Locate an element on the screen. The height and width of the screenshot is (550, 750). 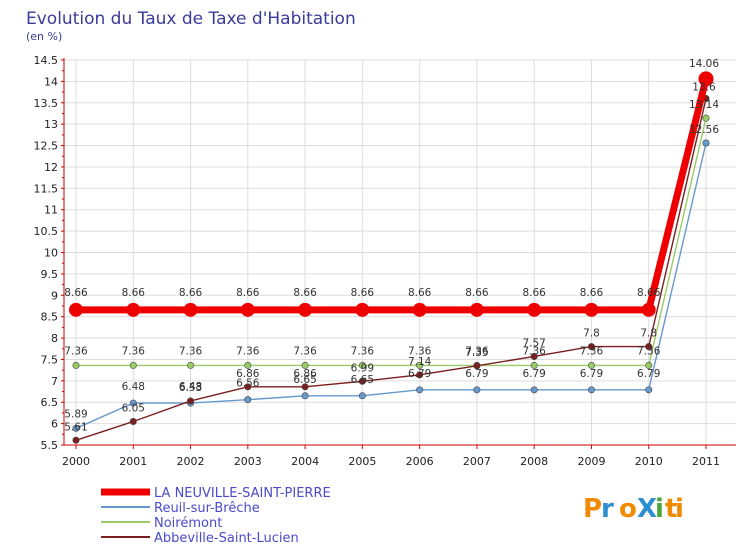
x-tick-label: 2003 is located at coordinates (248, 461).